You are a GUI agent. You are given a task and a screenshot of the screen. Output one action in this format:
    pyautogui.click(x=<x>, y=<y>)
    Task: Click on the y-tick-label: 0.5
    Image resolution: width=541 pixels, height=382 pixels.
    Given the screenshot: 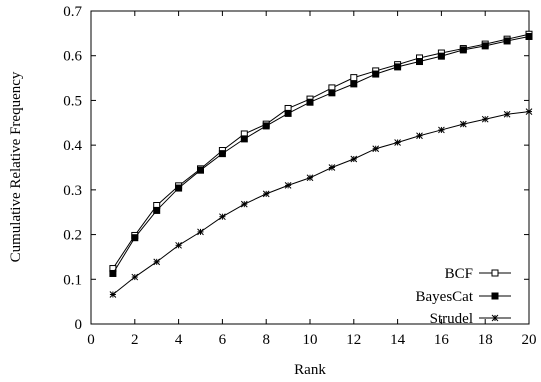 What is the action you would take?
    pyautogui.click(x=72, y=101)
    